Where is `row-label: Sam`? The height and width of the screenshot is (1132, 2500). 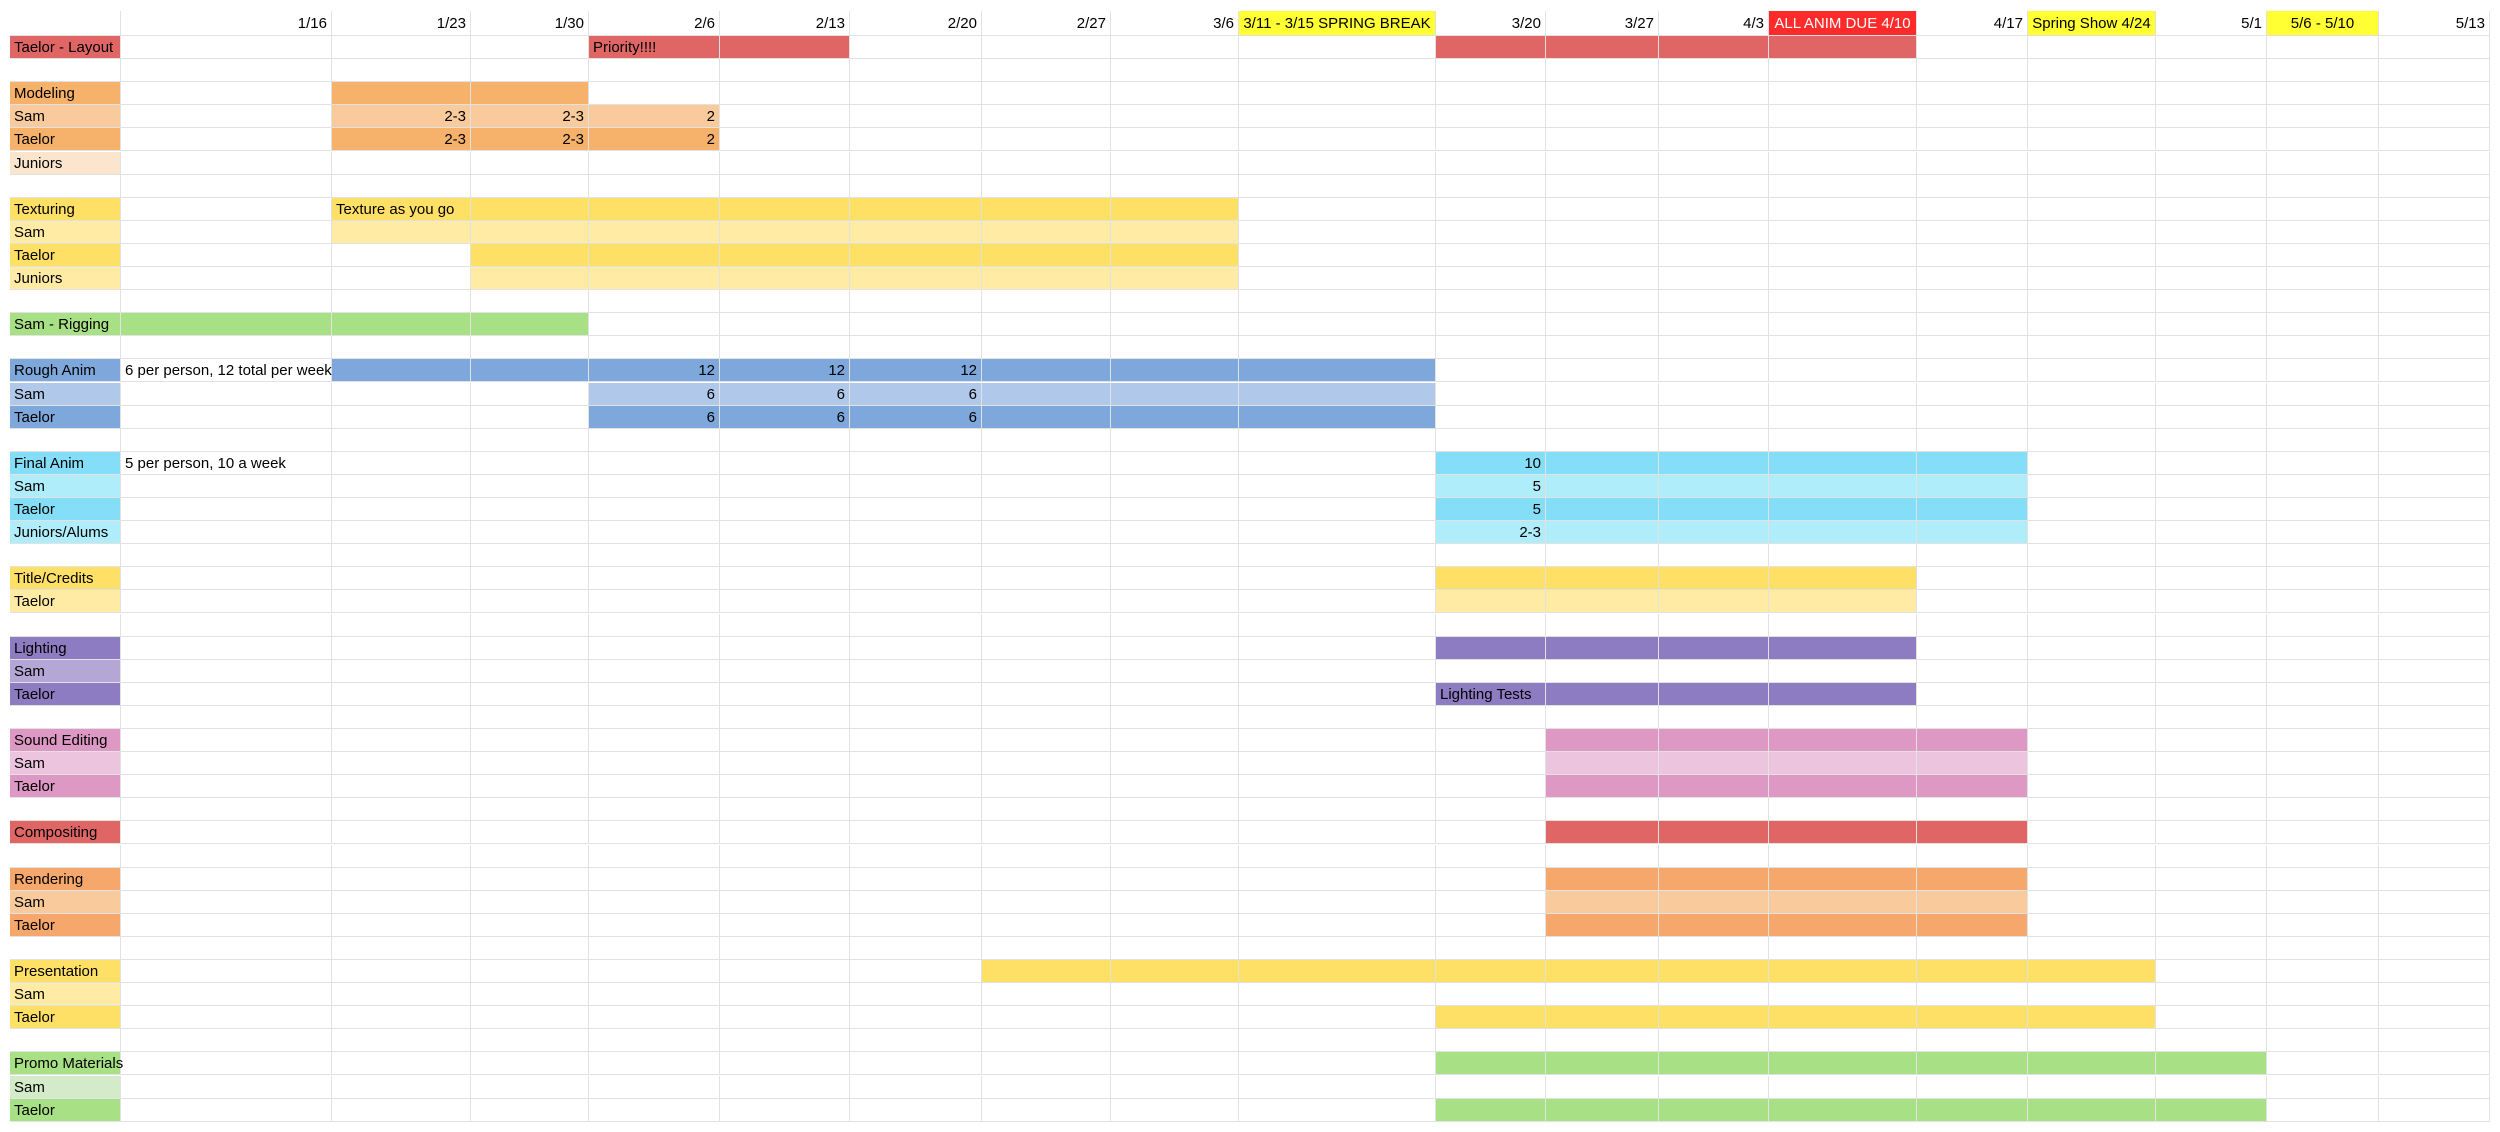
row-label: Sam is located at coordinates (65, 232).